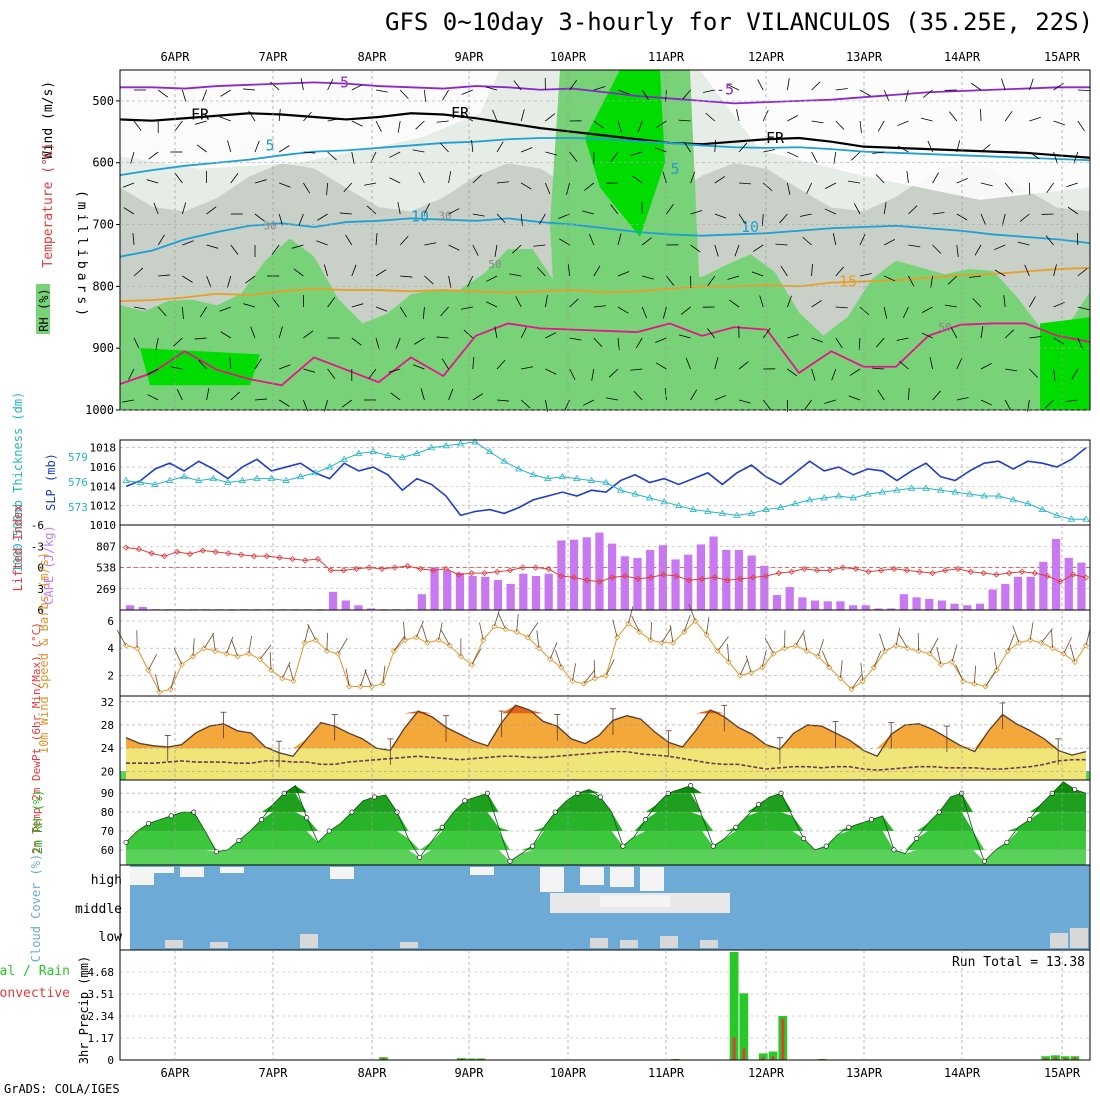 This screenshot has width=1100, height=1100. Describe the element at coordinates (1075, 1058) in the screenshot. I see `precip-convective-bar` at that location.